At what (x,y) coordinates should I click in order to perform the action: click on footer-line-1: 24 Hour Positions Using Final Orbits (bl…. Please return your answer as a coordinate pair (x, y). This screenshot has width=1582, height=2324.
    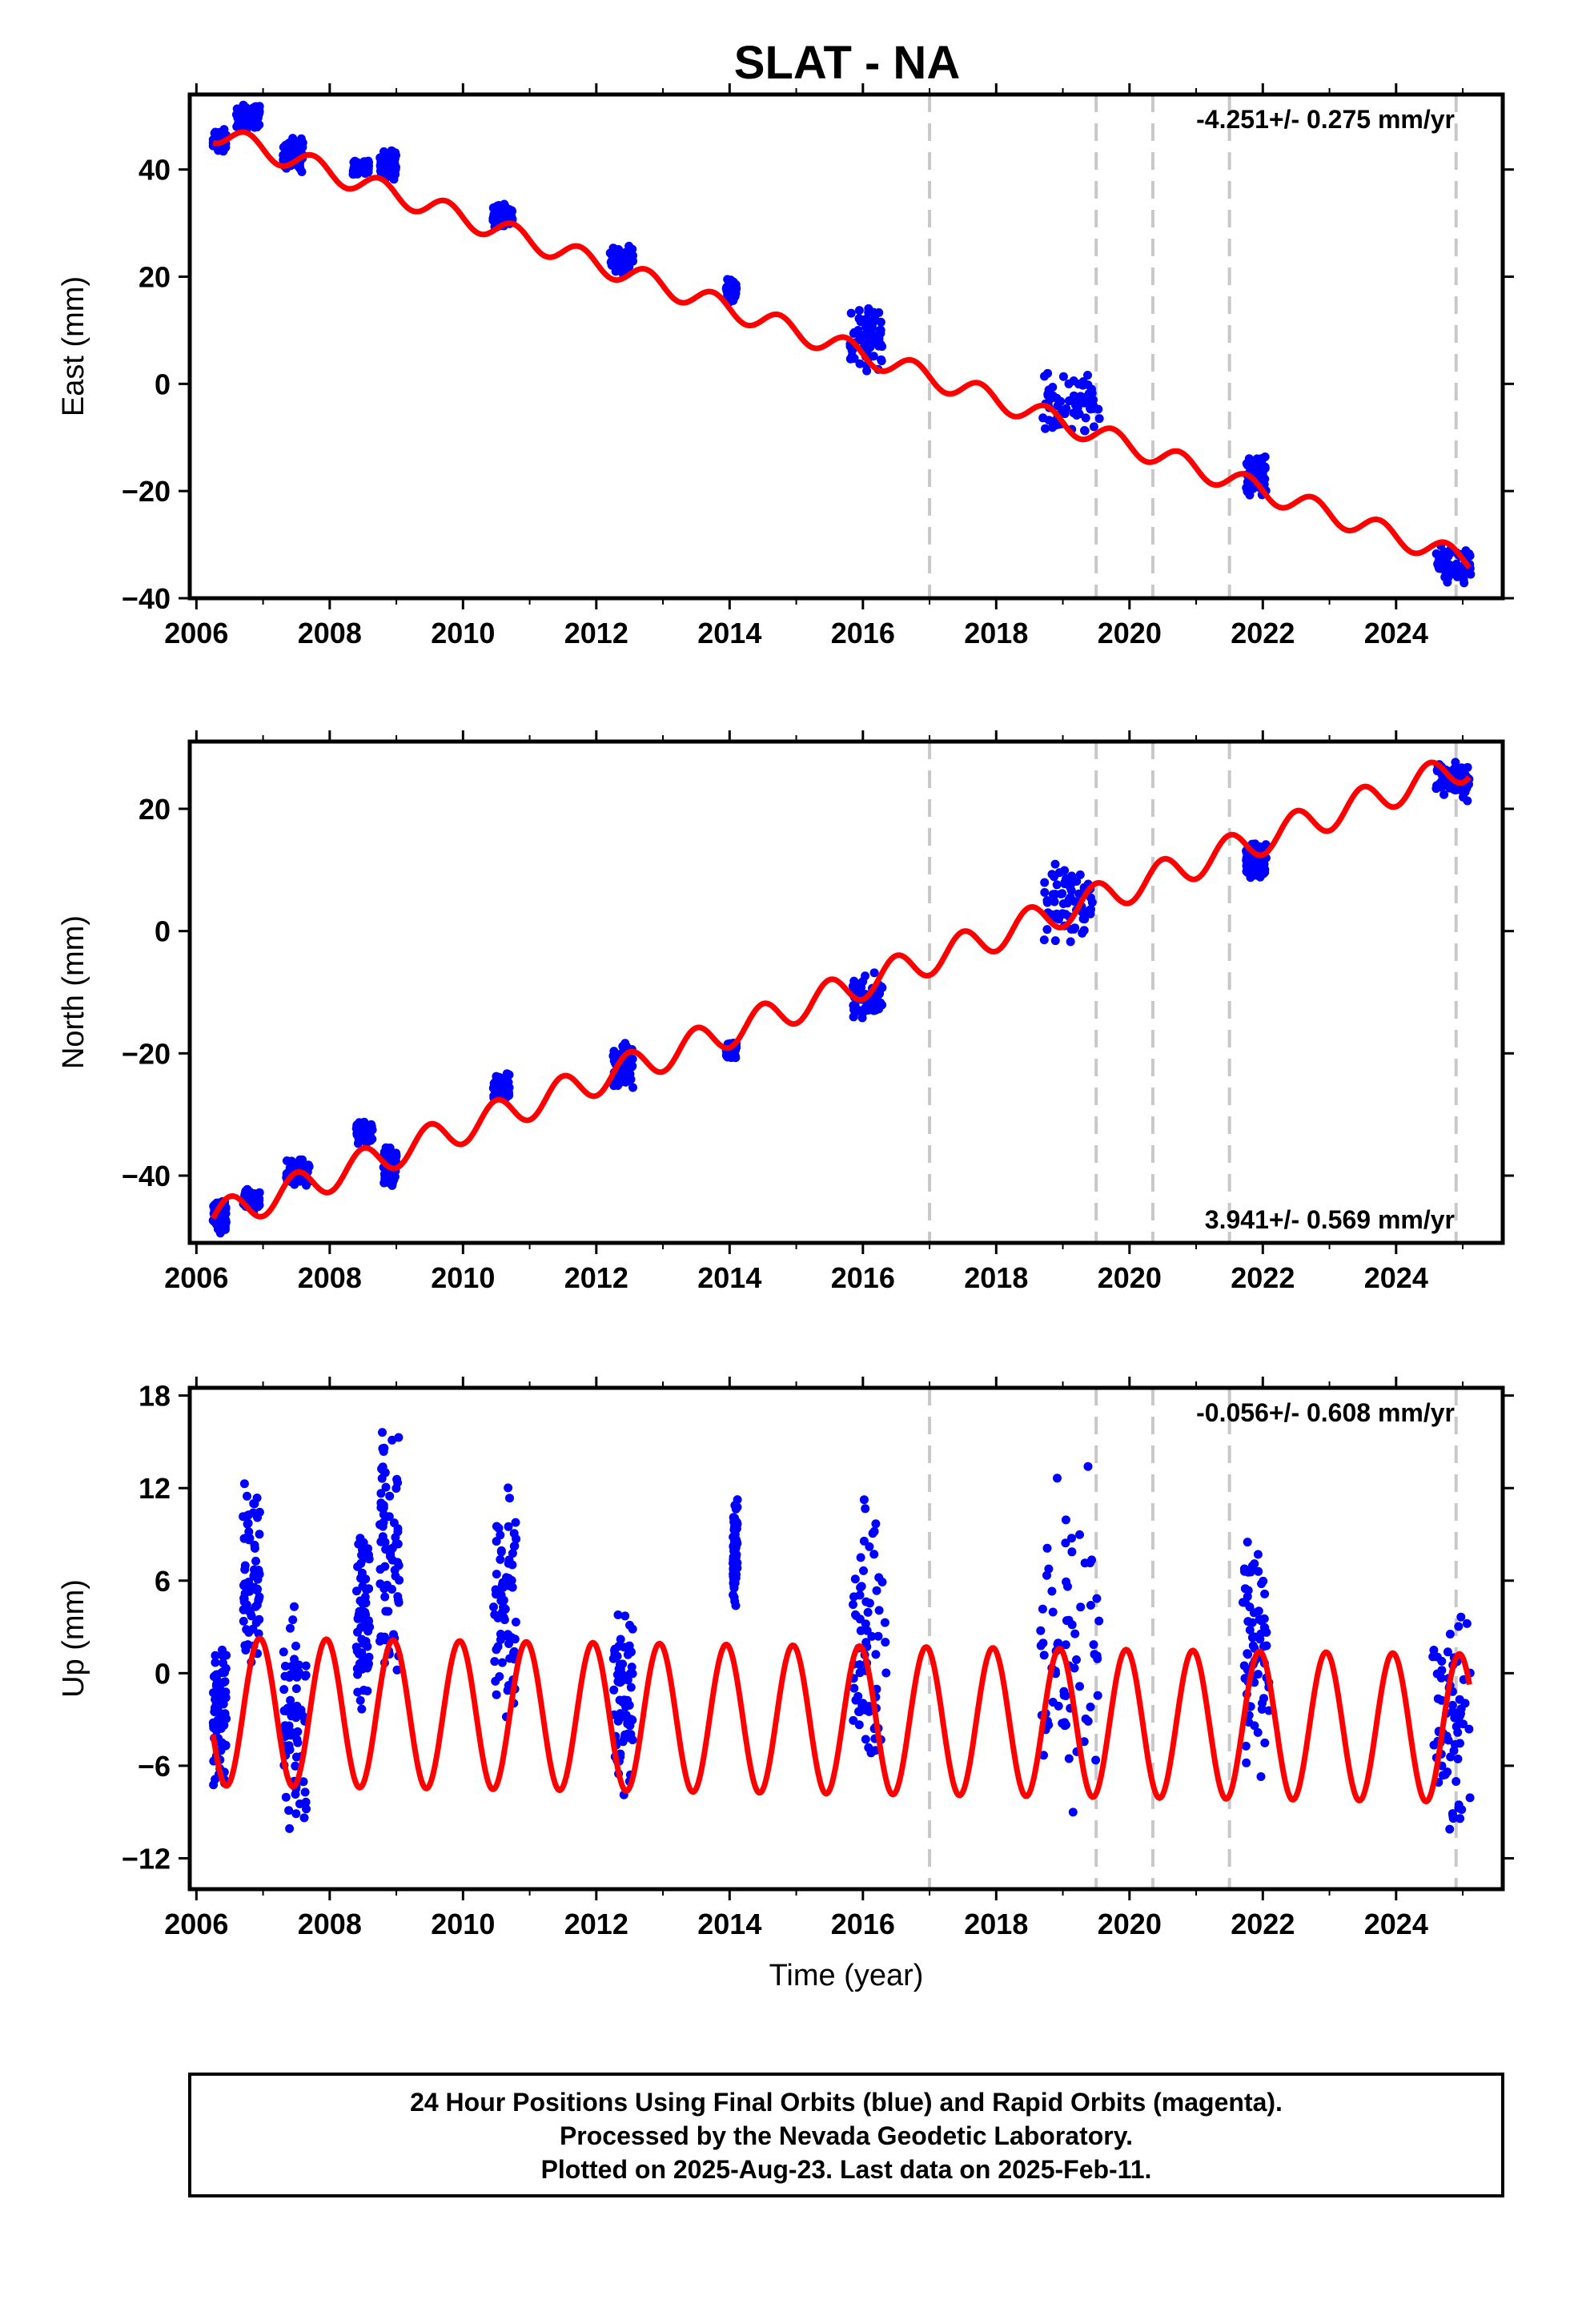
    Looking at the image, I should click on (847, 2102).